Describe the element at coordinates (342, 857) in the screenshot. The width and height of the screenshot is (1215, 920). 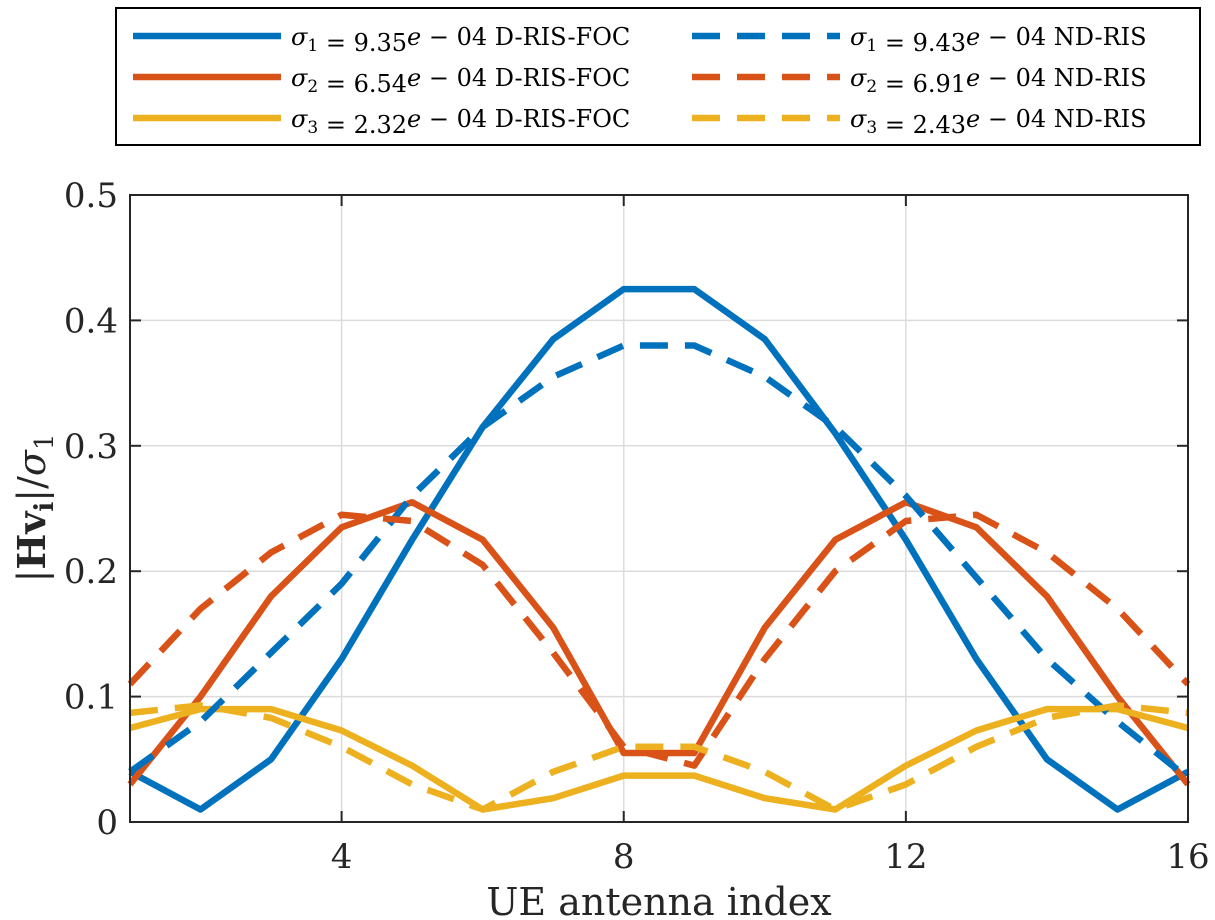
I see `x-tick-label: 4` at that location.